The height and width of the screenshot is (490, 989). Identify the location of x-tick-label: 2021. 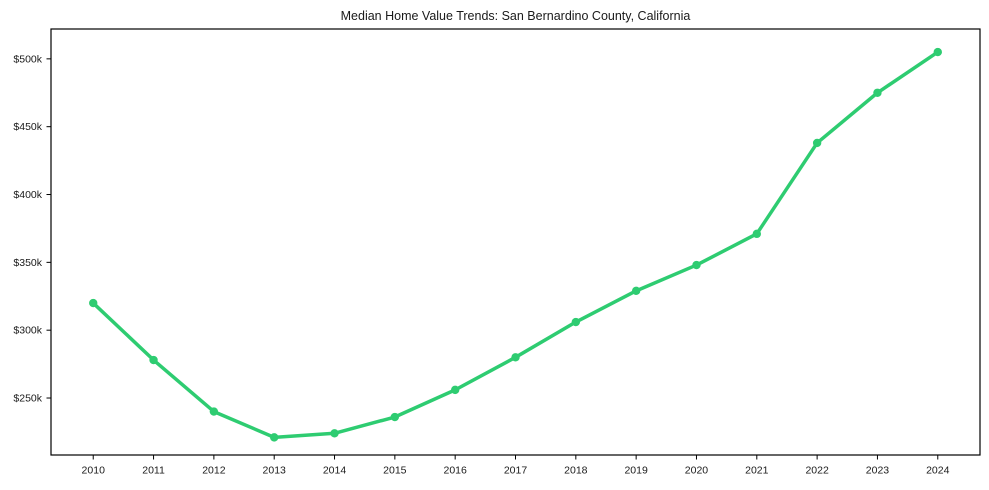
(757, 471).